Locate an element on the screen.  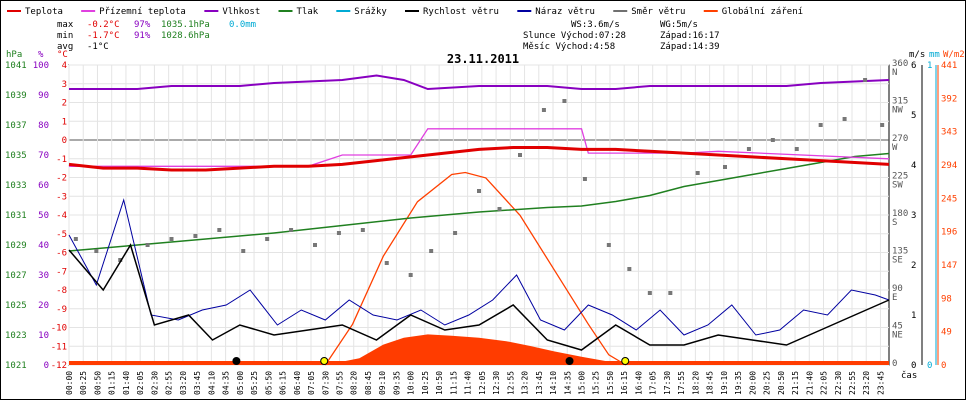
dir-tick-deg: 360 is located at coordinates (900, 64).